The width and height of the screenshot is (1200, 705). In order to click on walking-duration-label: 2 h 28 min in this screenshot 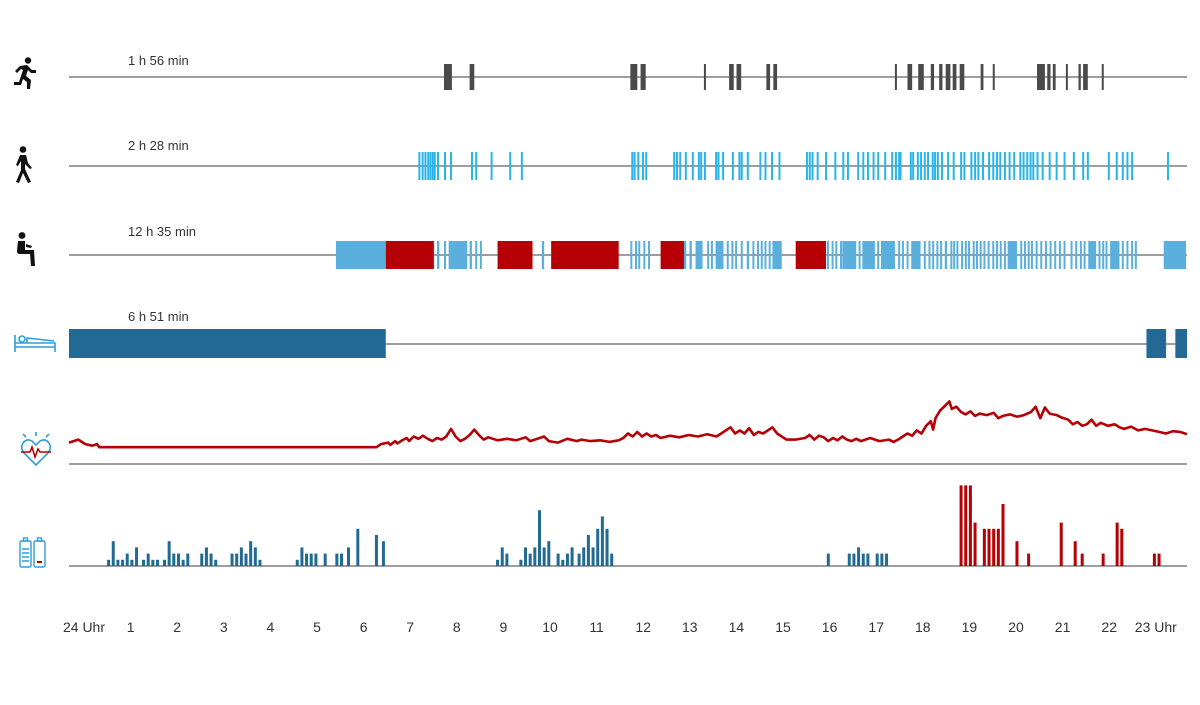, I will do `click(158, 145)`.